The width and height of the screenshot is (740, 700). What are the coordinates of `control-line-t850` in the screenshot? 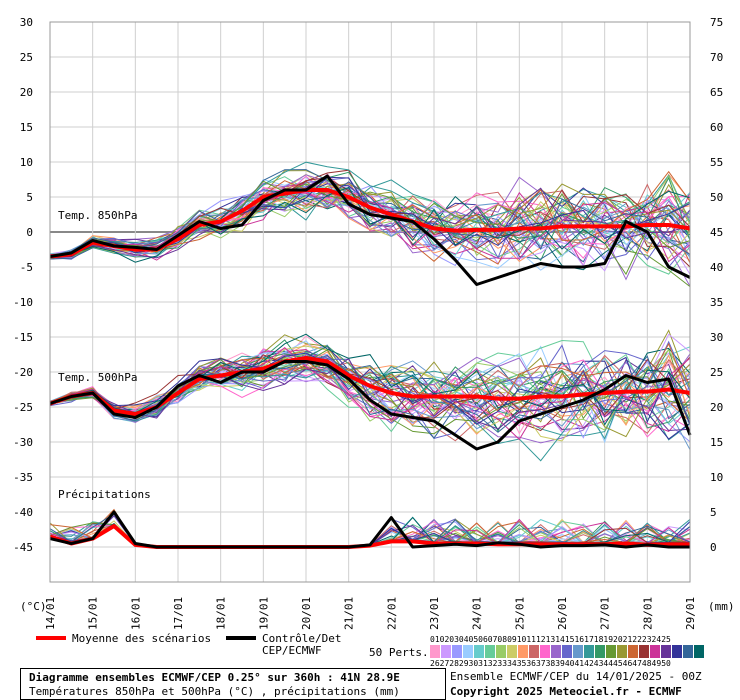 It's located at (370, 230).